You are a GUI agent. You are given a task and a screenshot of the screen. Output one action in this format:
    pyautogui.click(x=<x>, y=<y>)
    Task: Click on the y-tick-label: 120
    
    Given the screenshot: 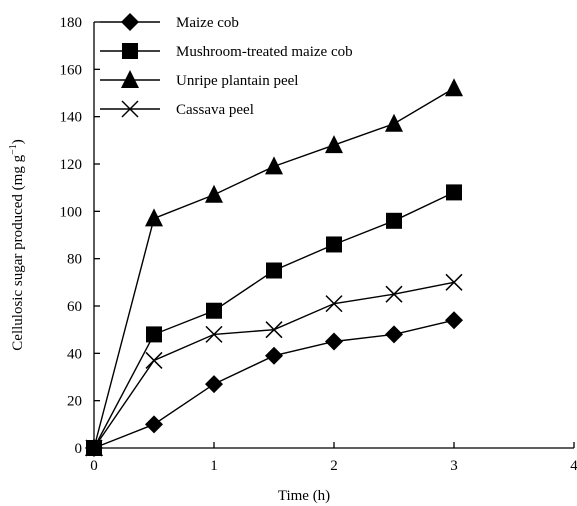 What is the action you would take?
    pyautogui.click(x=71, y=165)
    